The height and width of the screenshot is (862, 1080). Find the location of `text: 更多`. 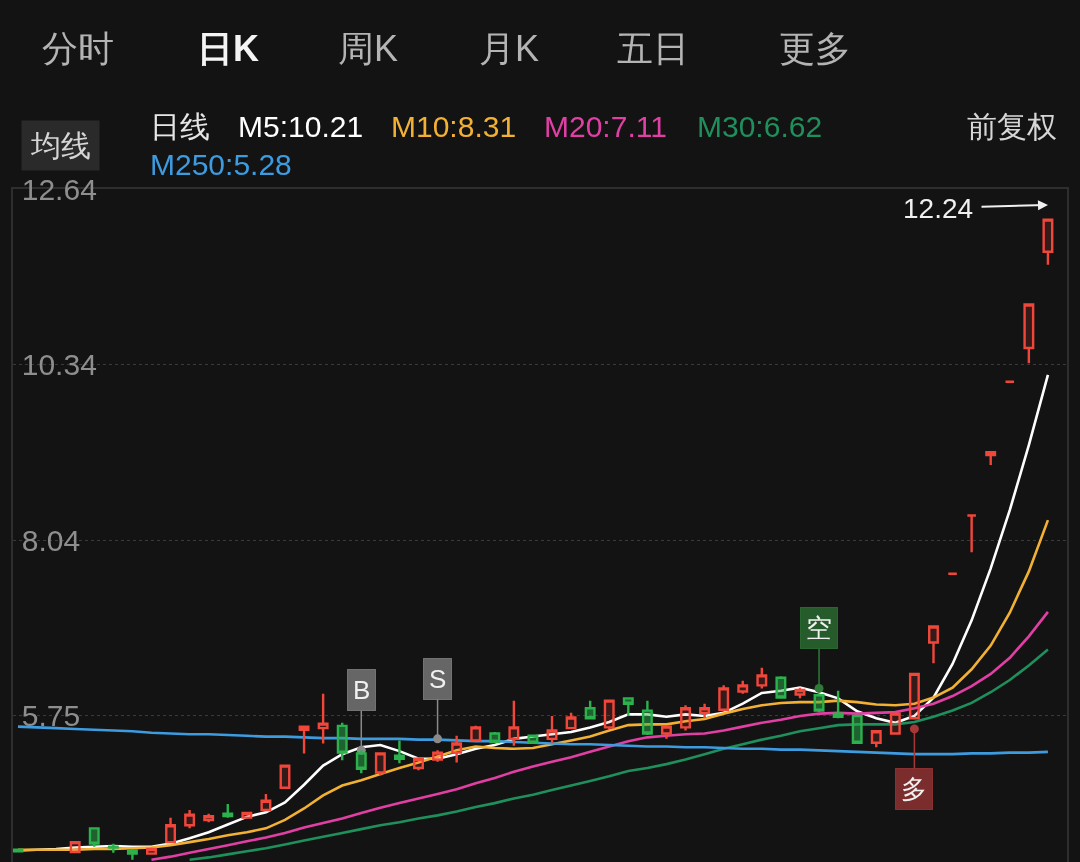

text: 更多 is located at coordinates (815, 48).